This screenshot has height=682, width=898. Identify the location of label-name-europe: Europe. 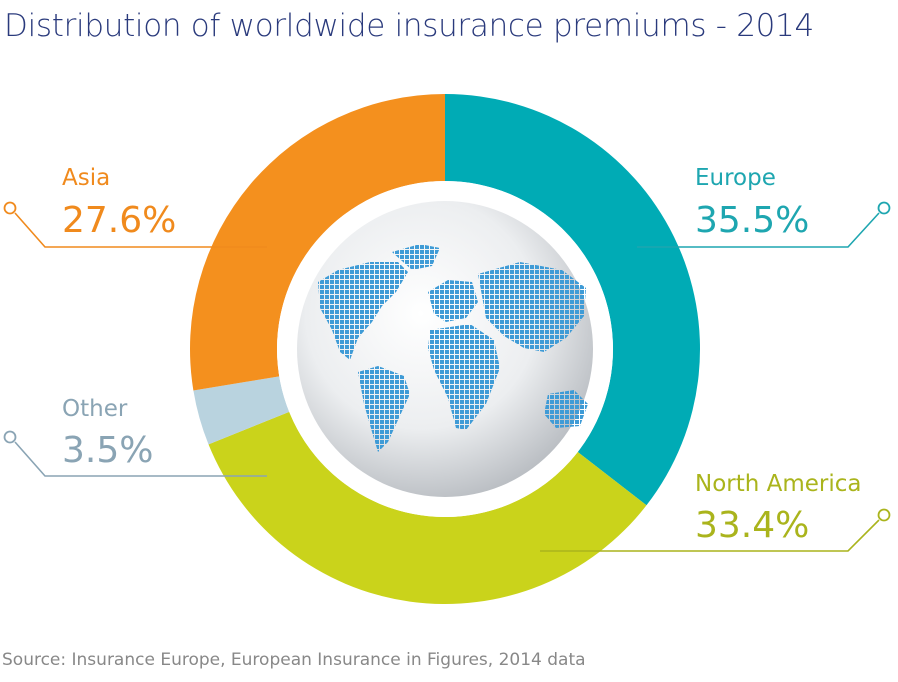
(735, 178).